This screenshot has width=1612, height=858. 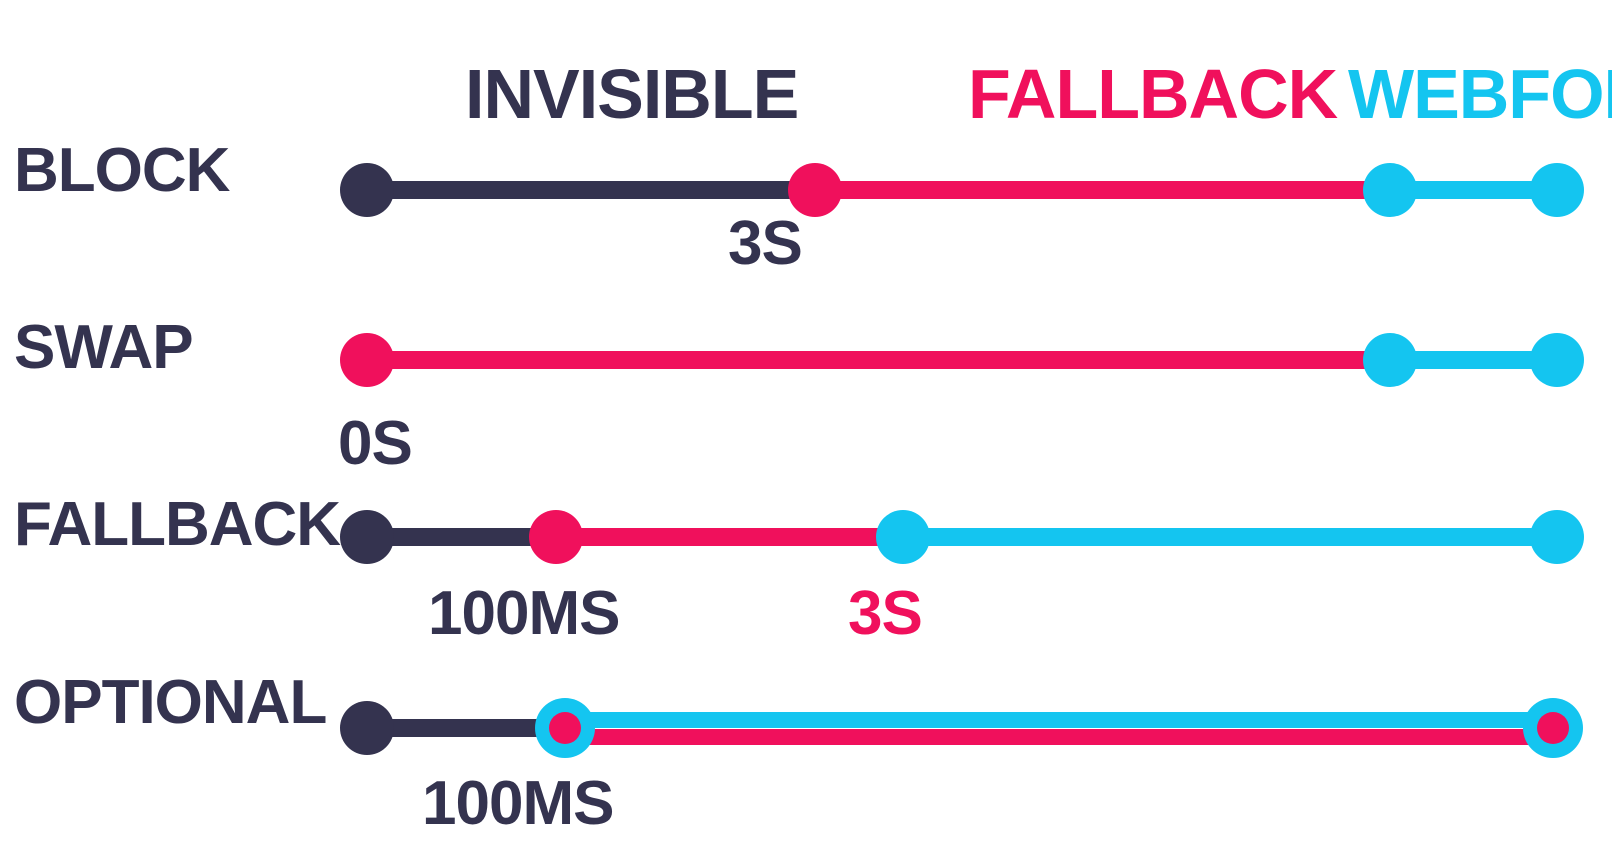 I want to click on legend-webfont: WEBFONT, so click(x=1480, y=94).